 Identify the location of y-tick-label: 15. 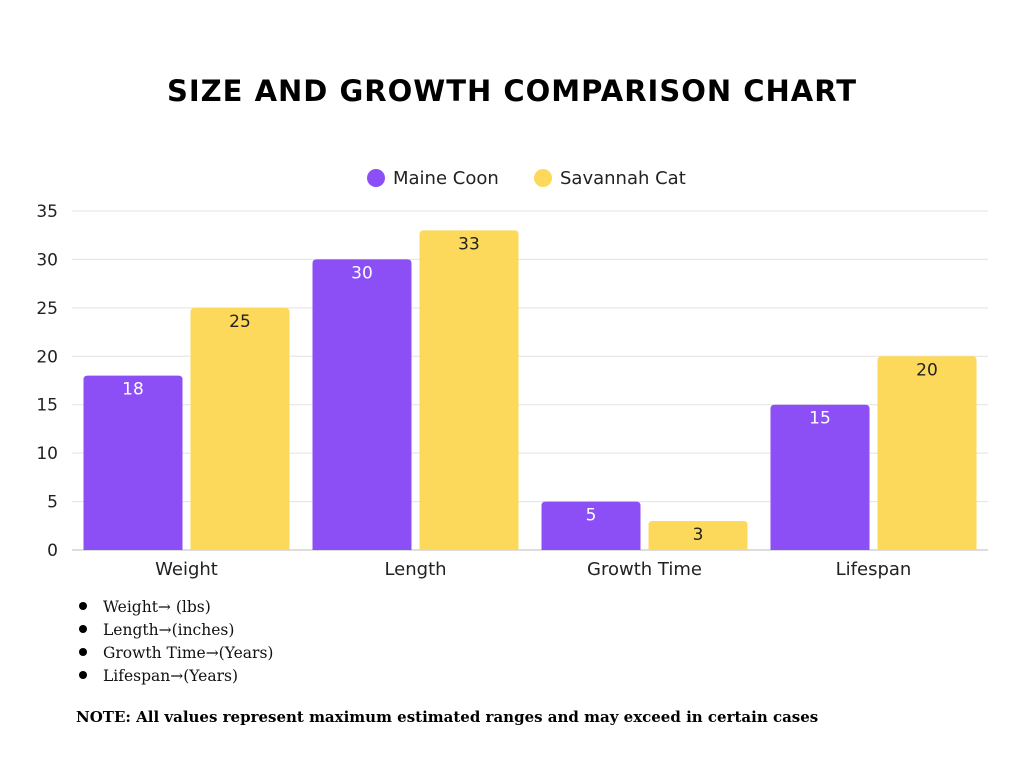
(47, 406).